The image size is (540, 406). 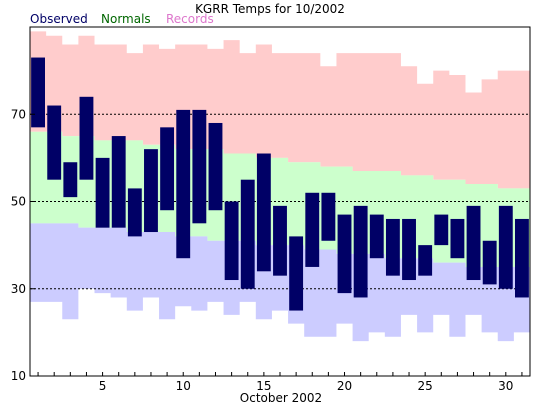 What do you see at coordinates (18, 202) in the screenshot?
I see `y-tick-label-50: 50` at bounding box center [18, 202].